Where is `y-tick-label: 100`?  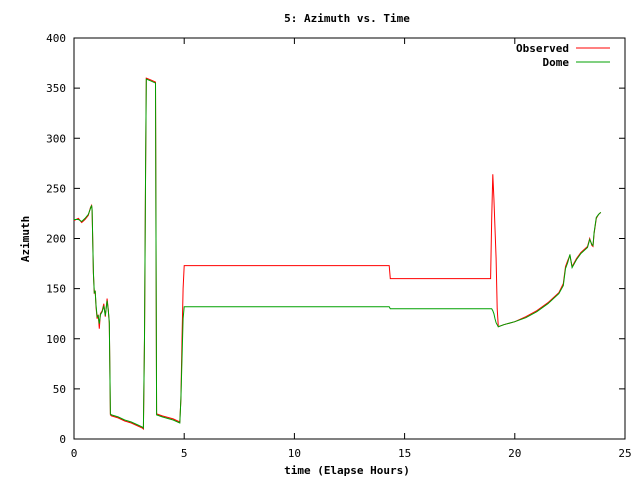
y-tick-label: 100 is located at coordinates (56, 339).